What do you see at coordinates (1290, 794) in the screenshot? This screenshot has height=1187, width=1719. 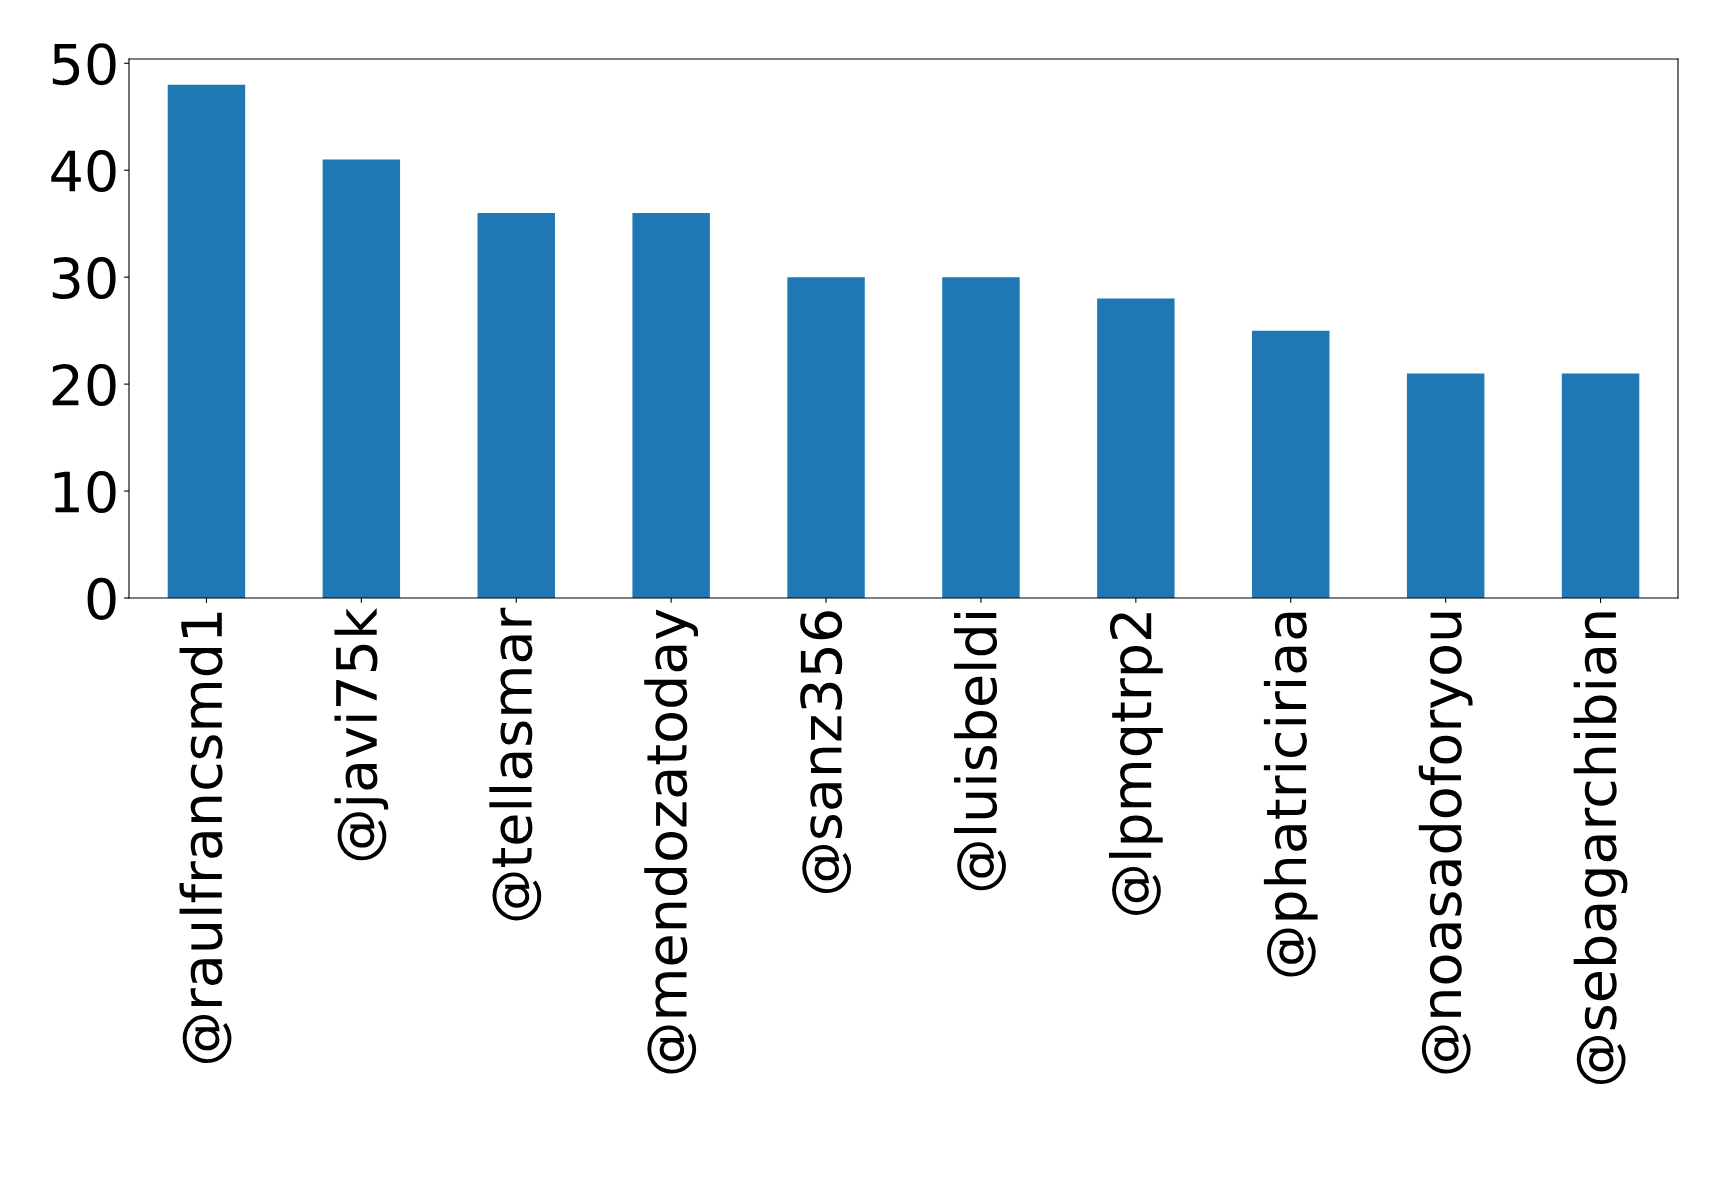 I see `x-tick-label: @phatriciriaa` at bounding box center [1290, 794].